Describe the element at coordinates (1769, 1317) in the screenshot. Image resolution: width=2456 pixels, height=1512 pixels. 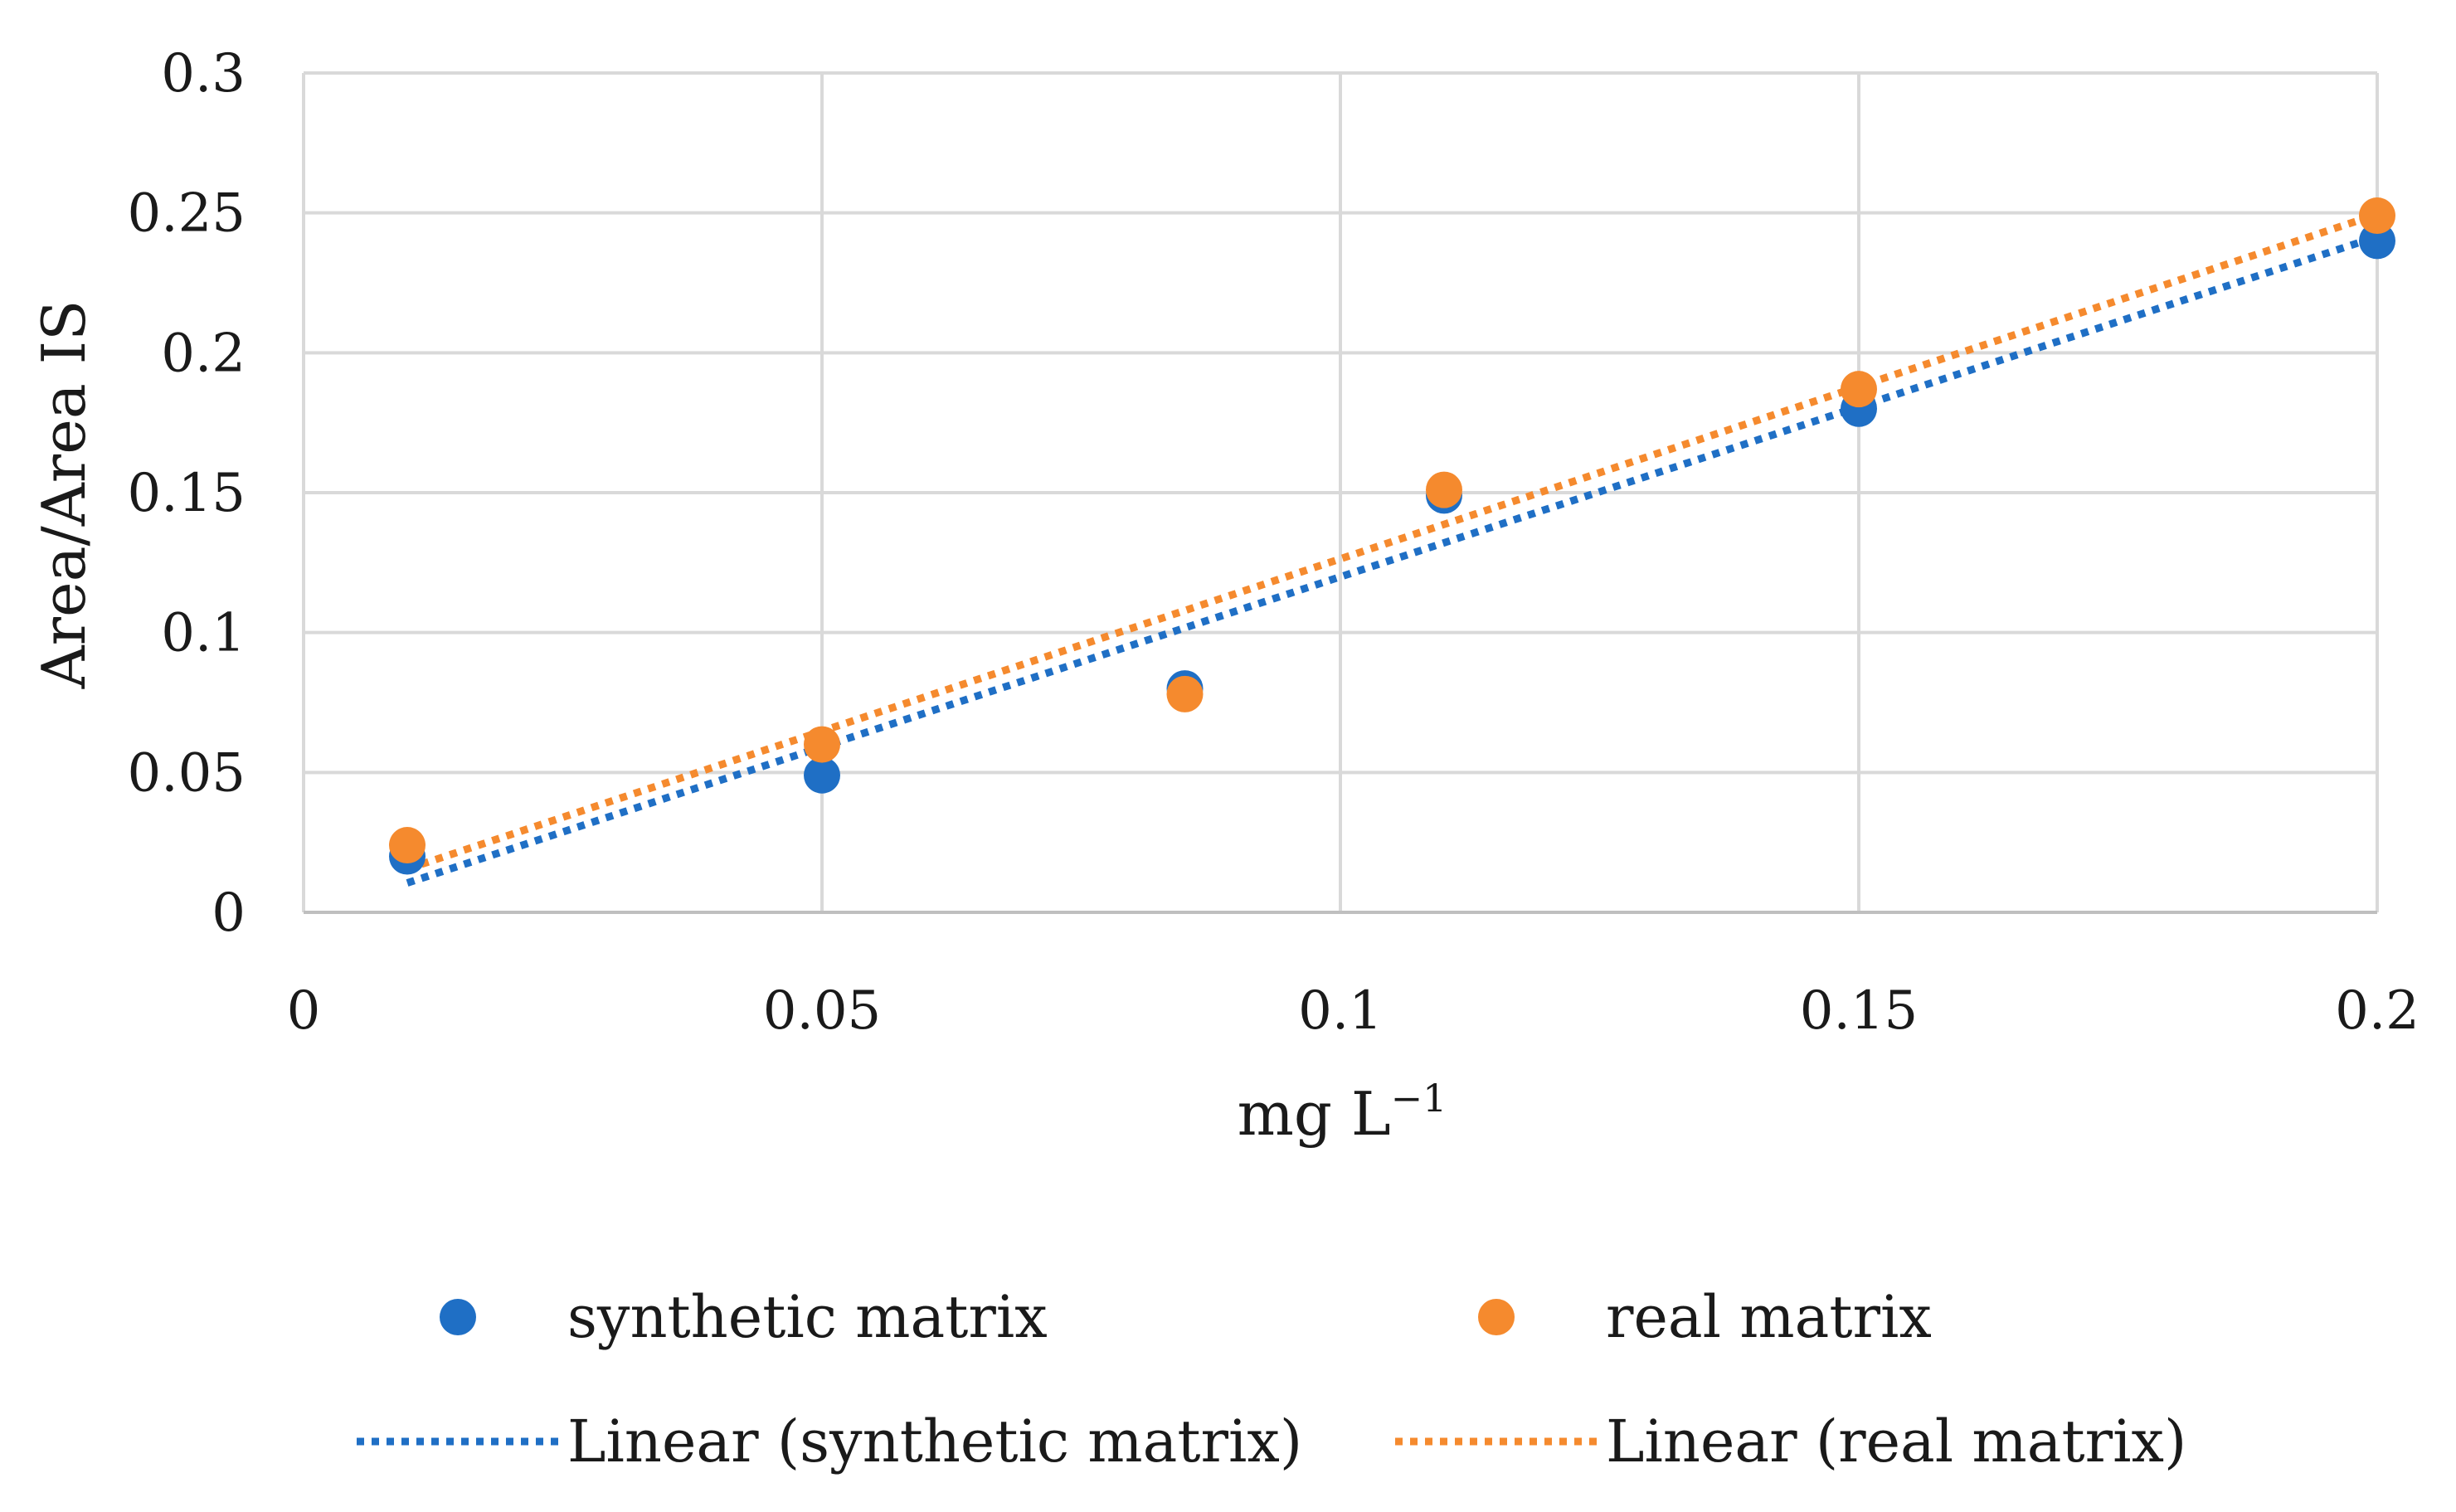
I see `legend-label: real matrix` at that location.